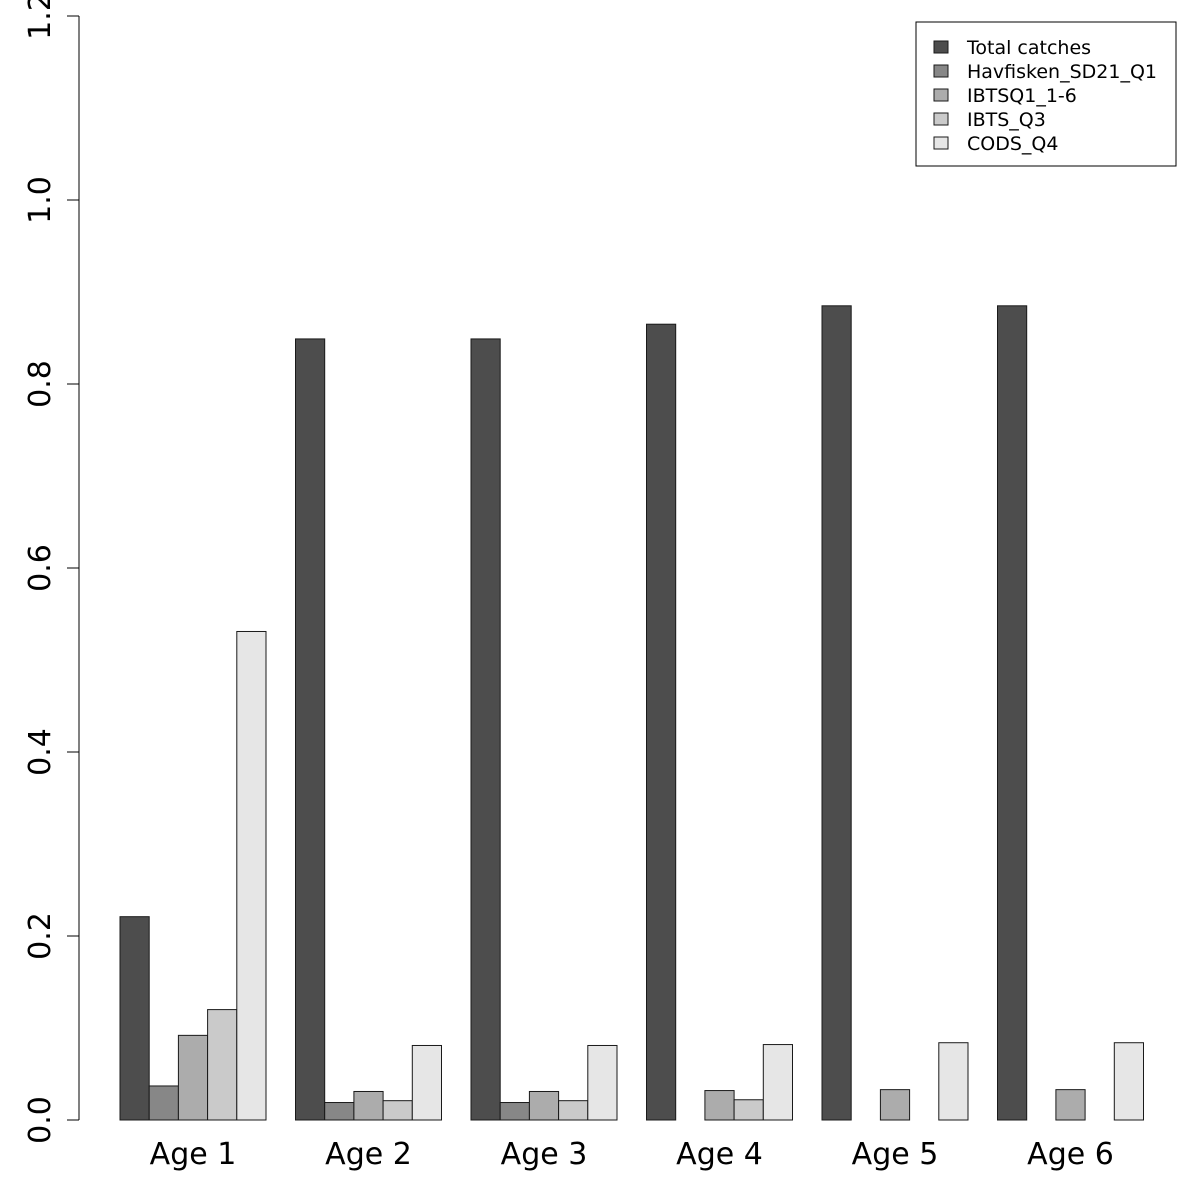 Image resolution: width=1200 pixels, height=1200 pixels. I want to click on x-tick-label: Age 5, so click(895, 1154).